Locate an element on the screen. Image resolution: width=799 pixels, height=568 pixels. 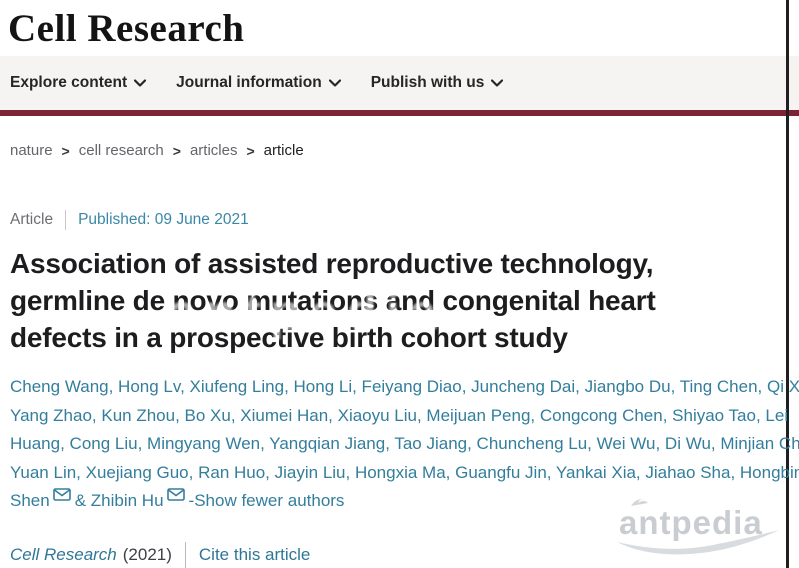
breadcrumb-nature: nature is located at coordinates (31, 150).